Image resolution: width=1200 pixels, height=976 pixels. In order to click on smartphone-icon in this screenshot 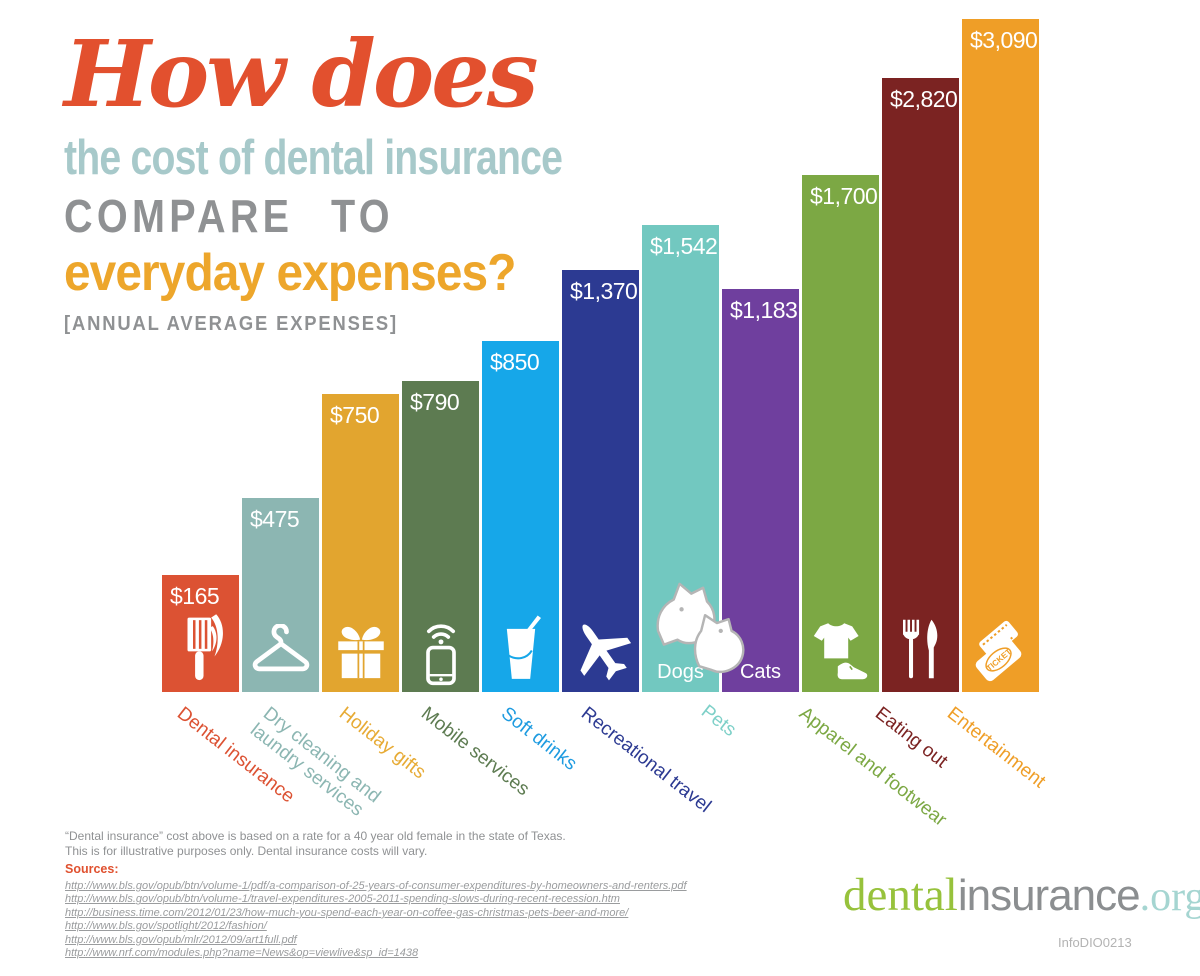, I will do `click(441, 650)`.